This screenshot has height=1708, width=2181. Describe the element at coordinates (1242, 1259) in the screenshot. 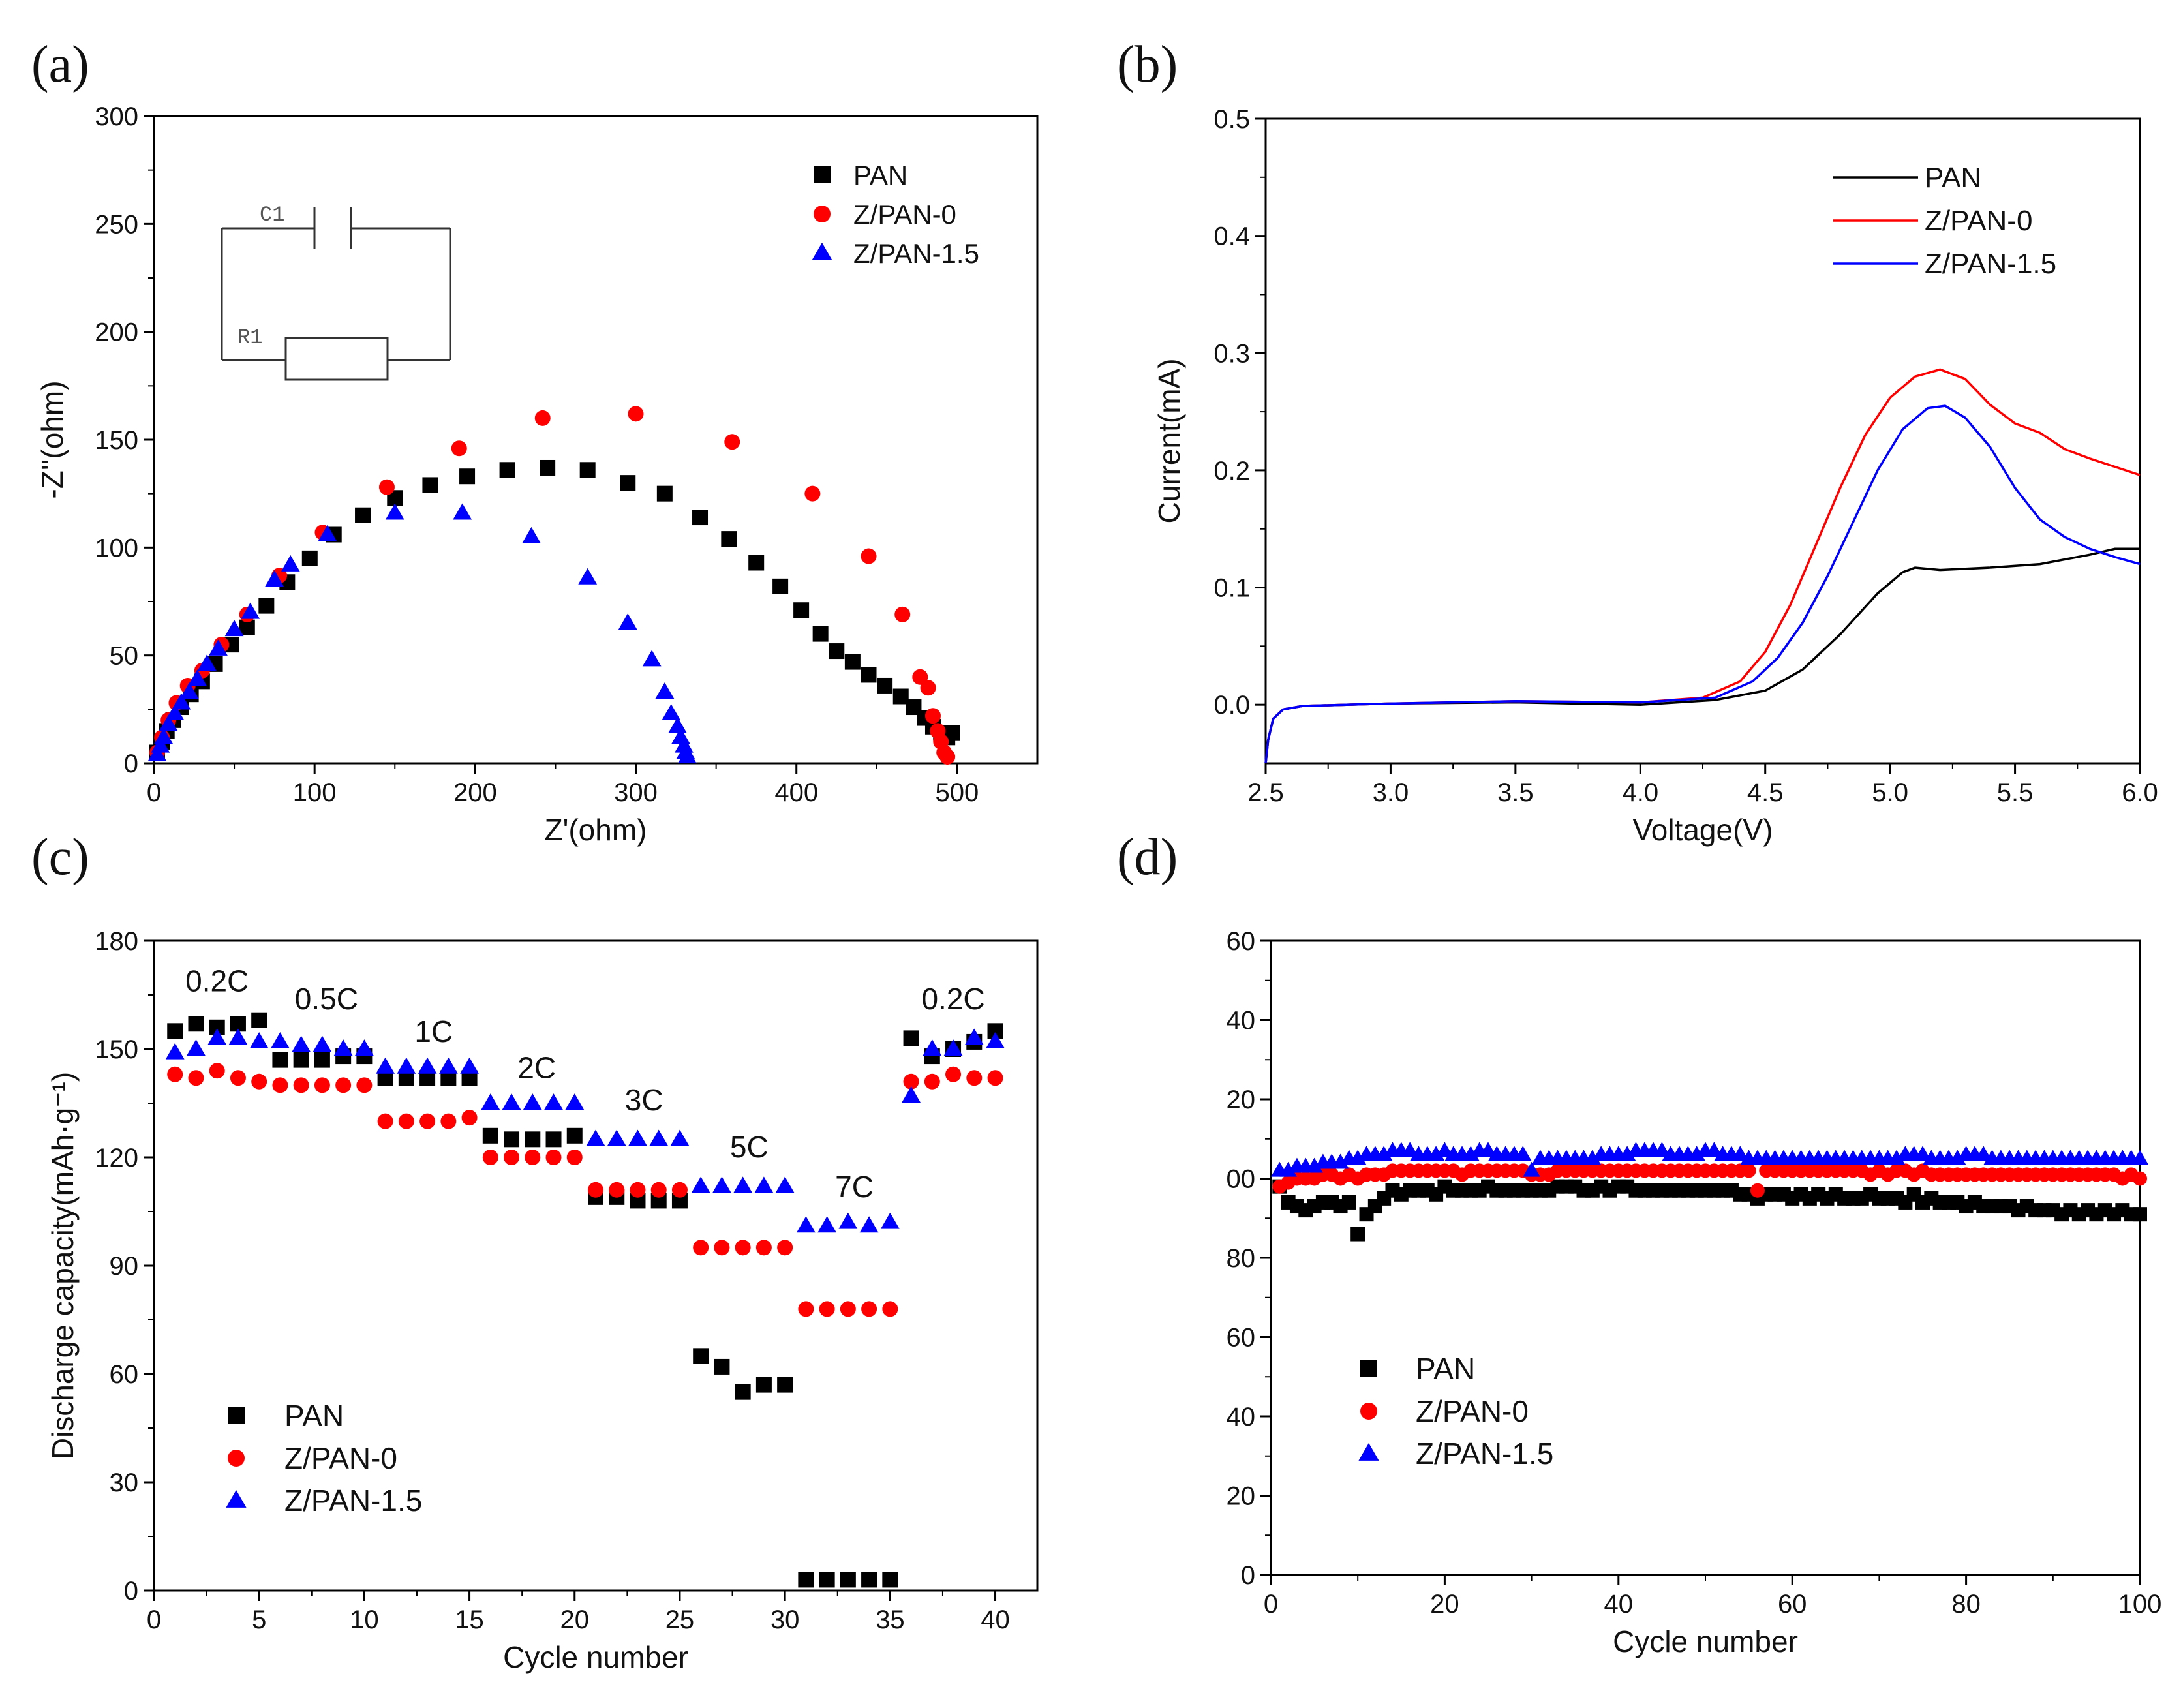

I see `y-tick-label: 80` at that location.